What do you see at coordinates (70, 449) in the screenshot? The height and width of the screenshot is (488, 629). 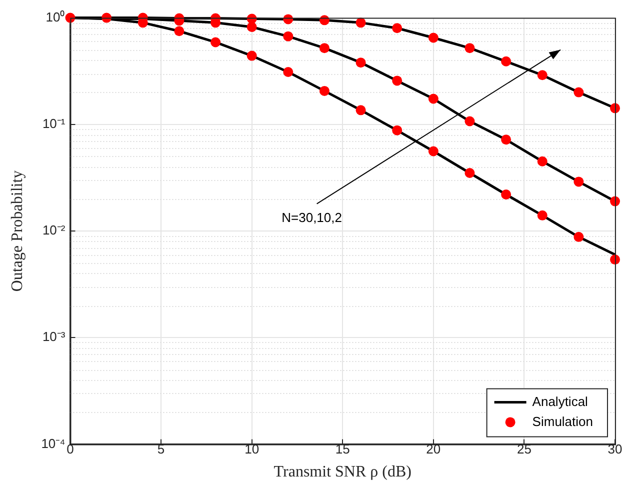 I see `x-tick-label: 0` at bounding box center [70, 449].